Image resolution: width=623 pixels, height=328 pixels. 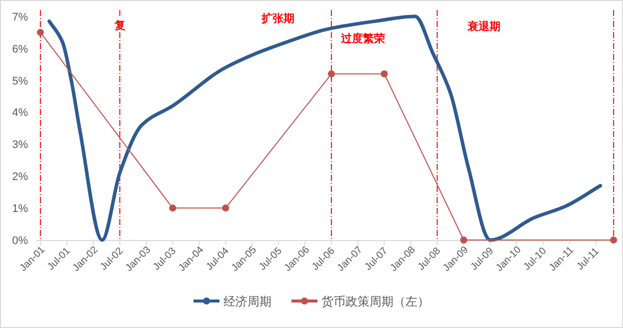 I want to click on legend-label: 货币政策周期（左）, so click(x=376, y=301).